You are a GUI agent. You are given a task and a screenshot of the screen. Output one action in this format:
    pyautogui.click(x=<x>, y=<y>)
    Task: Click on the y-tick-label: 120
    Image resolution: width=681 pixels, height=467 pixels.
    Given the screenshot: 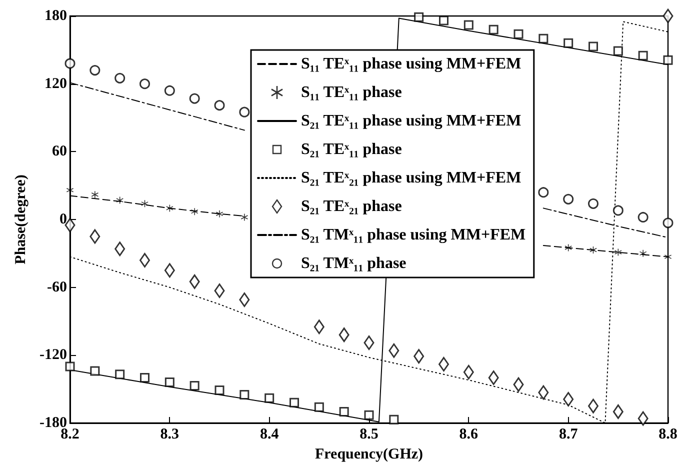 What is the action you would take?
    pyautogui.click(x=55, y=84)
    